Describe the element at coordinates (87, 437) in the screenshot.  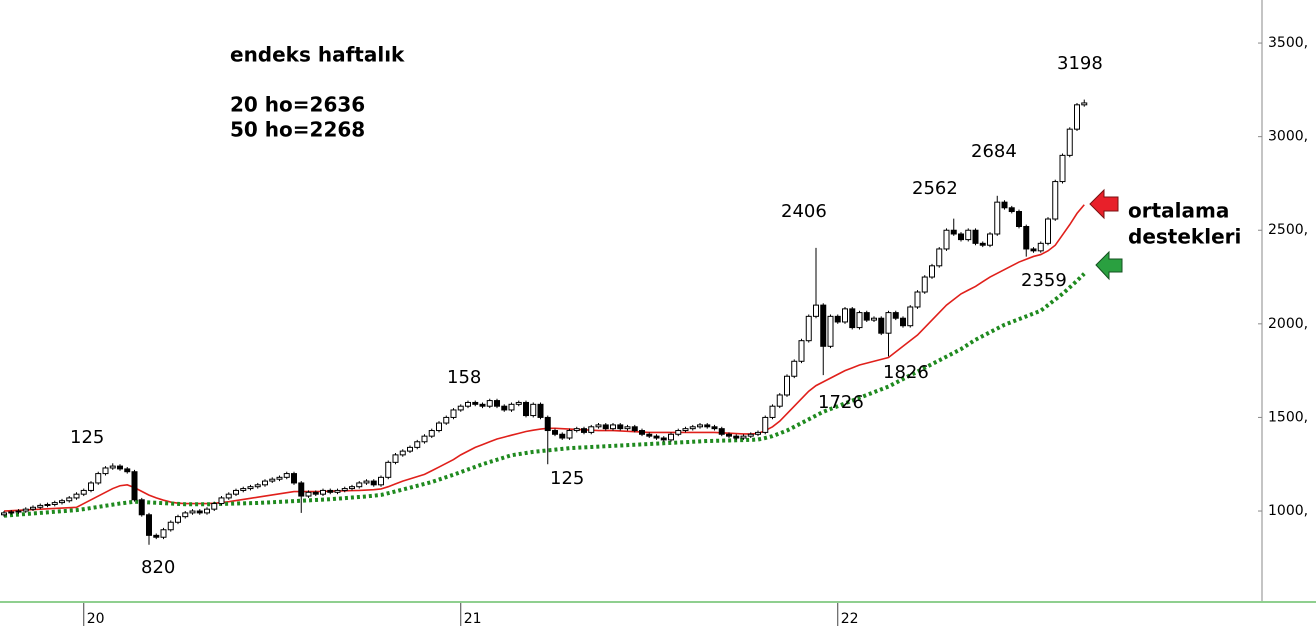
I see `annotation: 125` at that location.